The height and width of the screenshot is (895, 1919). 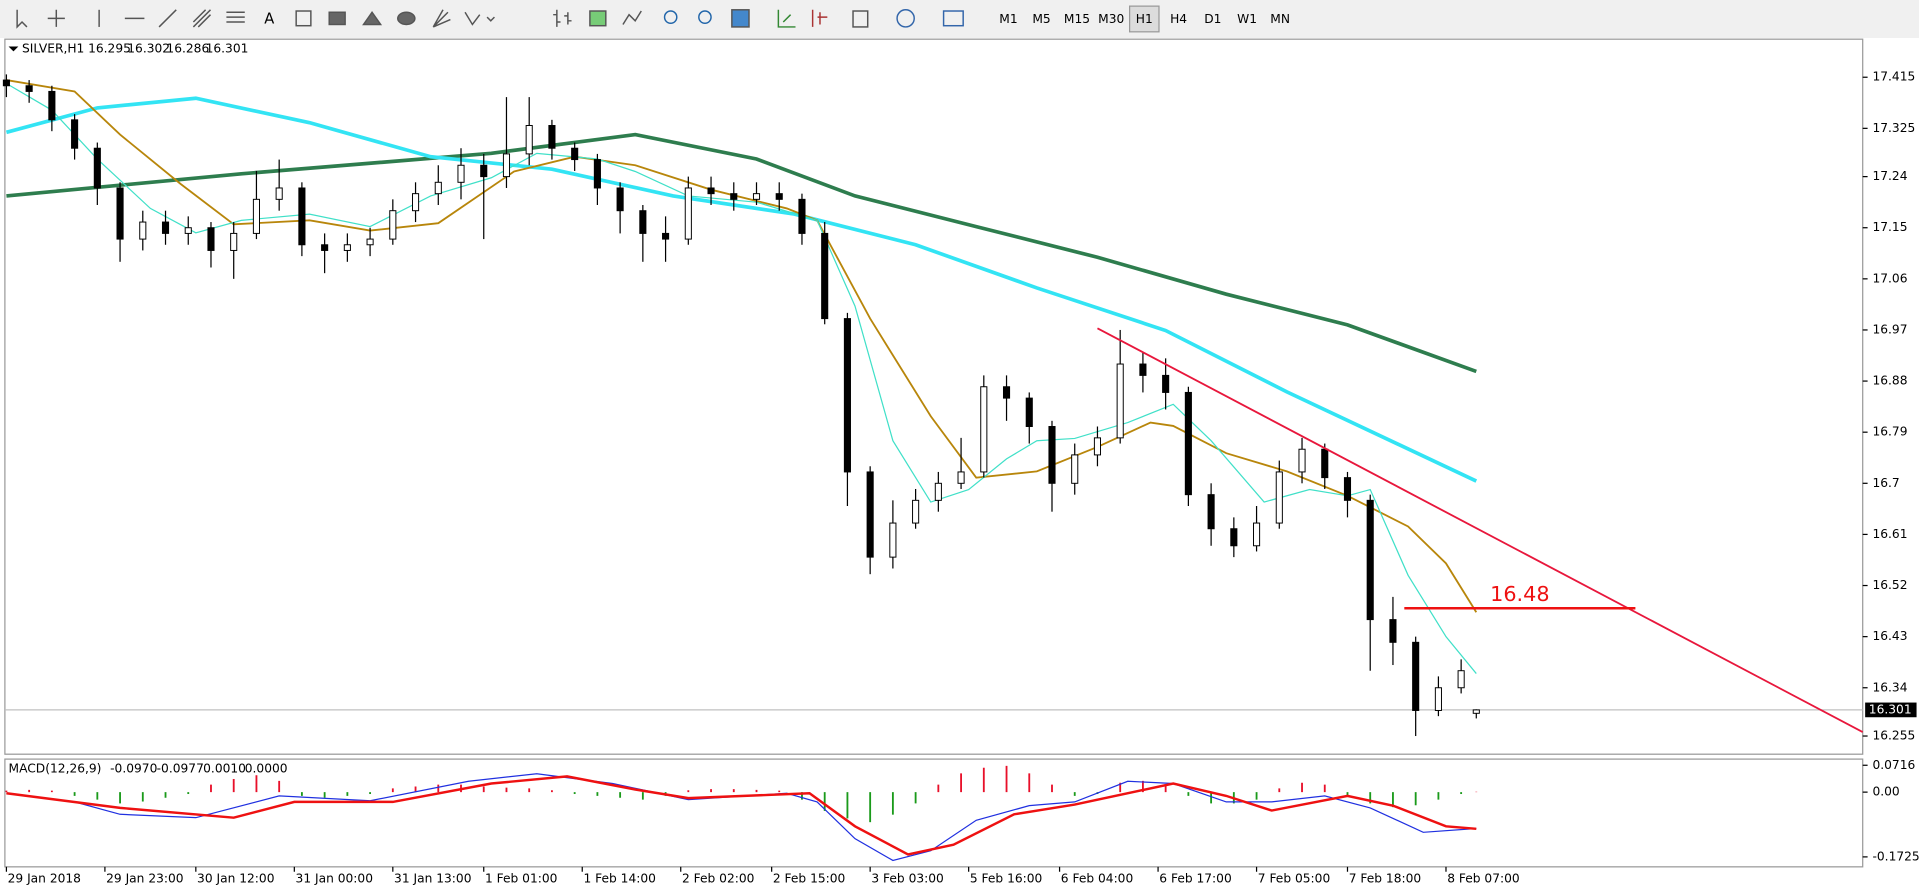 I want to click on label-icon, so click(x=303, y=18).